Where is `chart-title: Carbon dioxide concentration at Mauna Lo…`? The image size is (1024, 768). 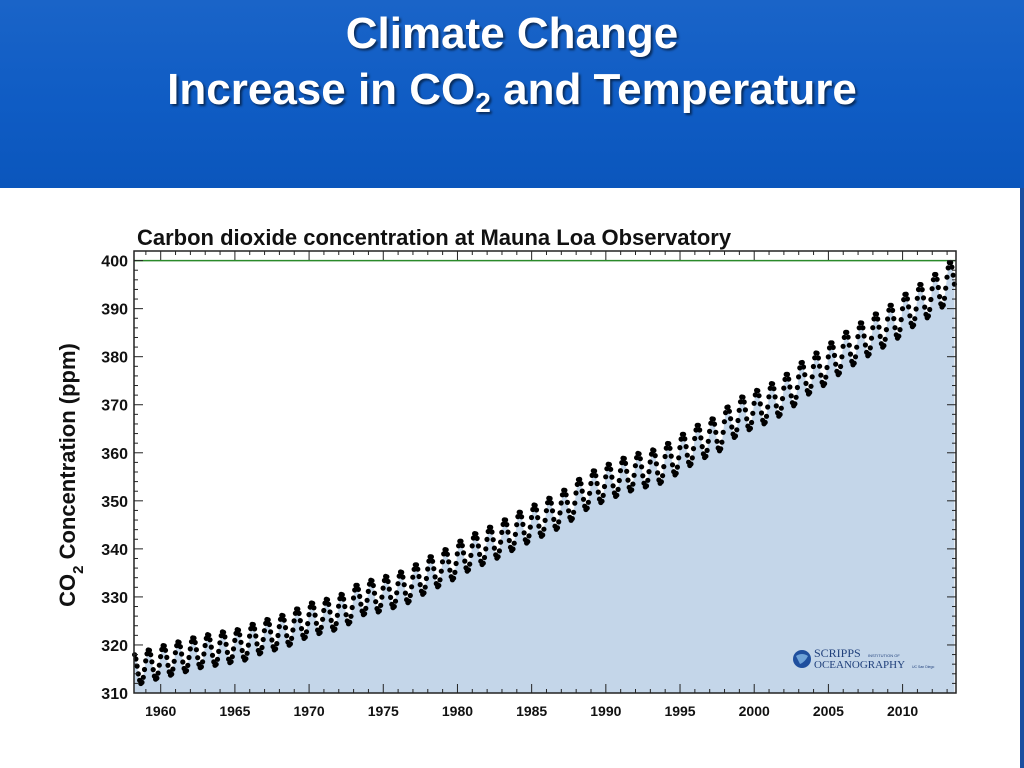 chart-title: Carbon dioxide concentration at Mauna Lo… is located at coordinates (434, 237).